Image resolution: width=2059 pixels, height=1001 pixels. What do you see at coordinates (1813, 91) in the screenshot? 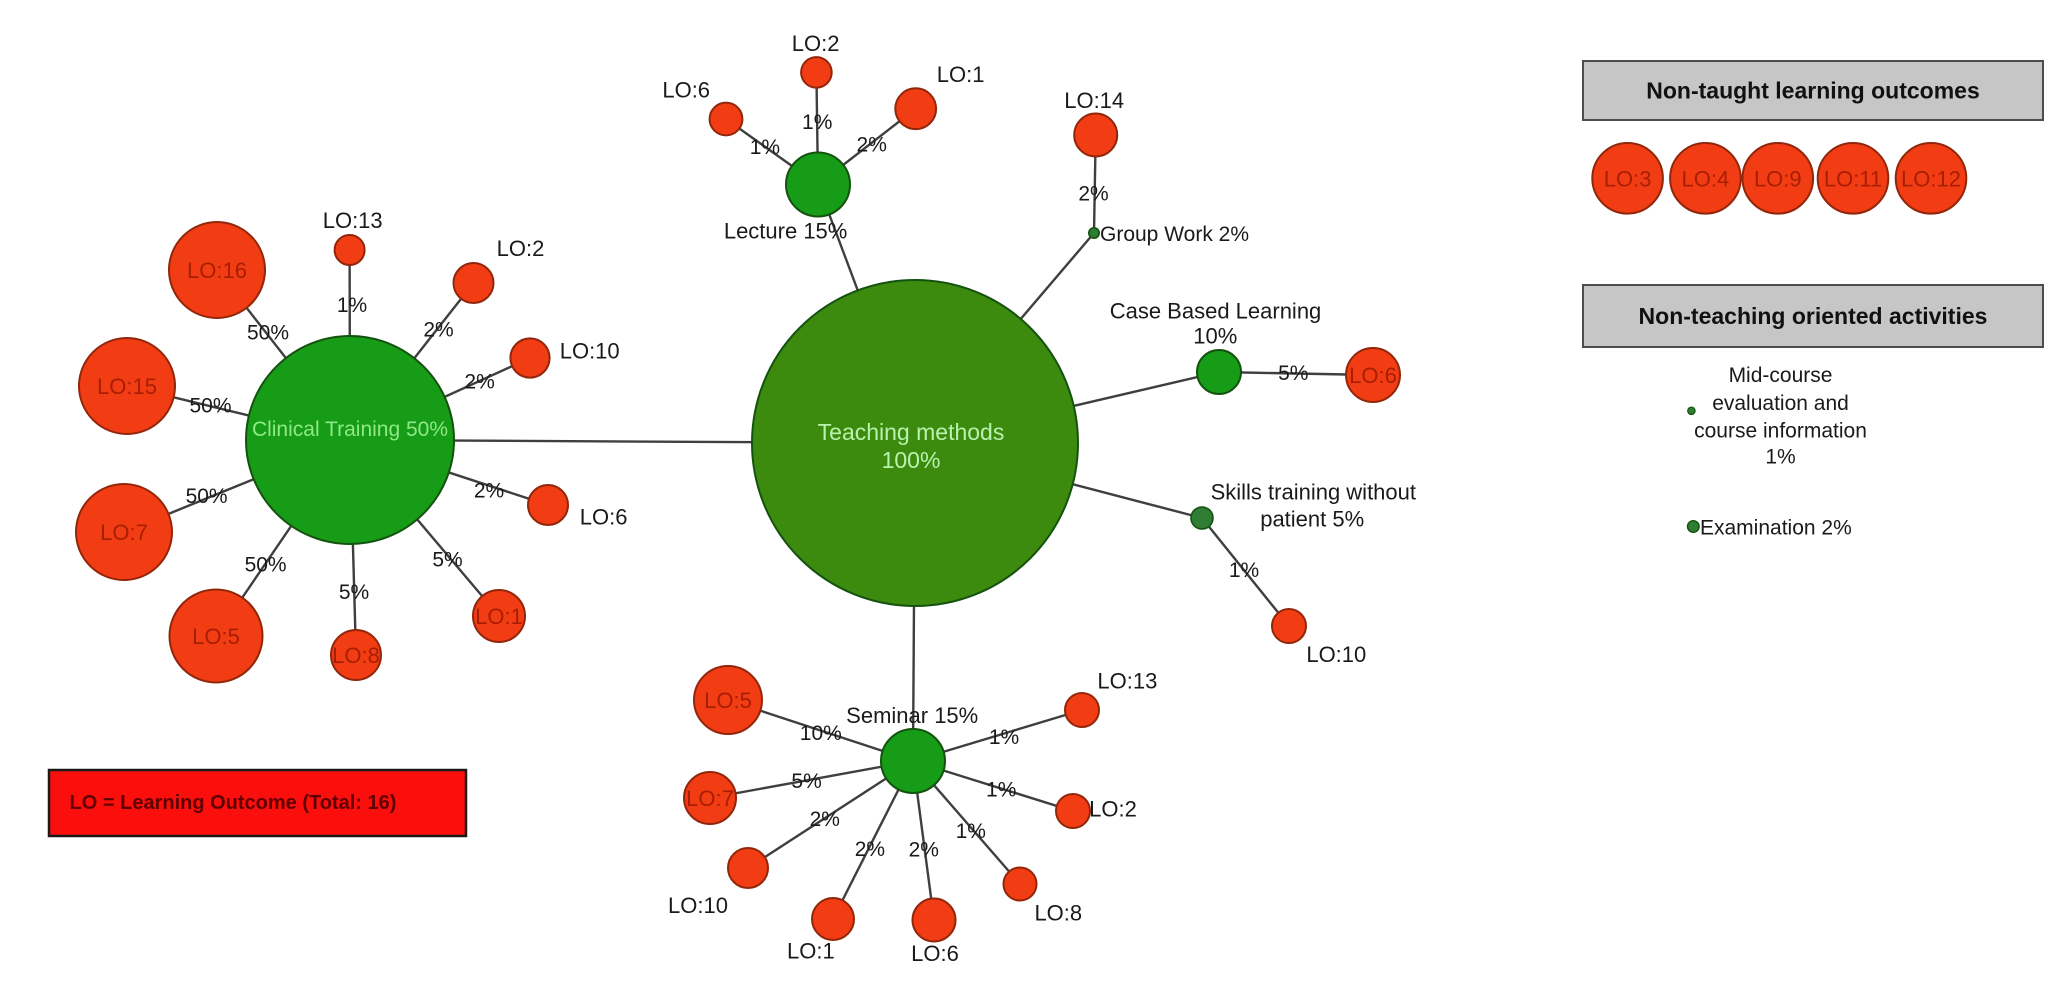
I see `svg-text: Non-taught learning outcomes` at bounding box center [1813, 91].